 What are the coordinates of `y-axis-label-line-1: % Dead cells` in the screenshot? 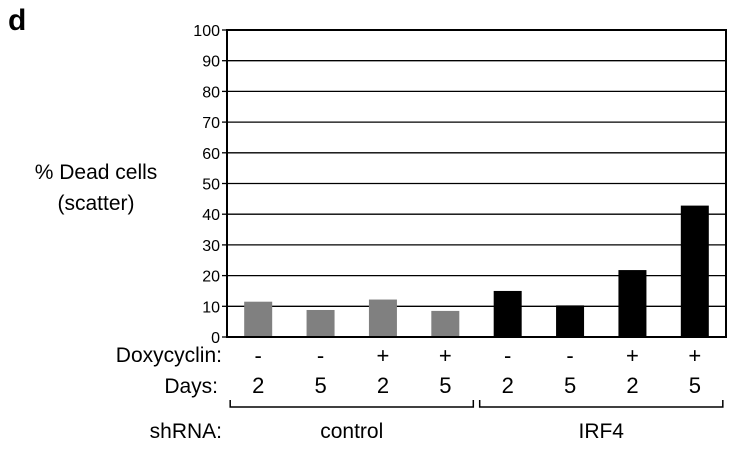 It's located at (96, 172).